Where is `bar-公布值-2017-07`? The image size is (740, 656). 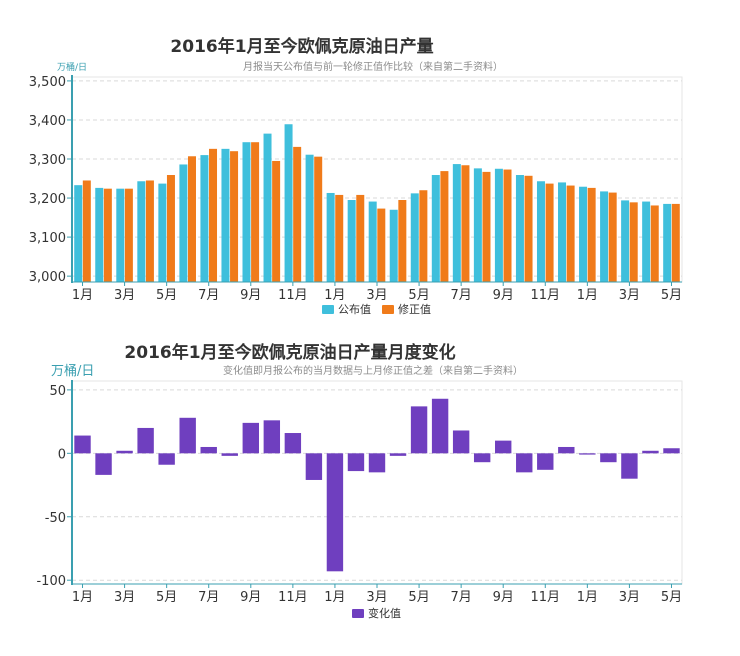
bar-公布值-2017-07 is located at coordinates (456, 223).